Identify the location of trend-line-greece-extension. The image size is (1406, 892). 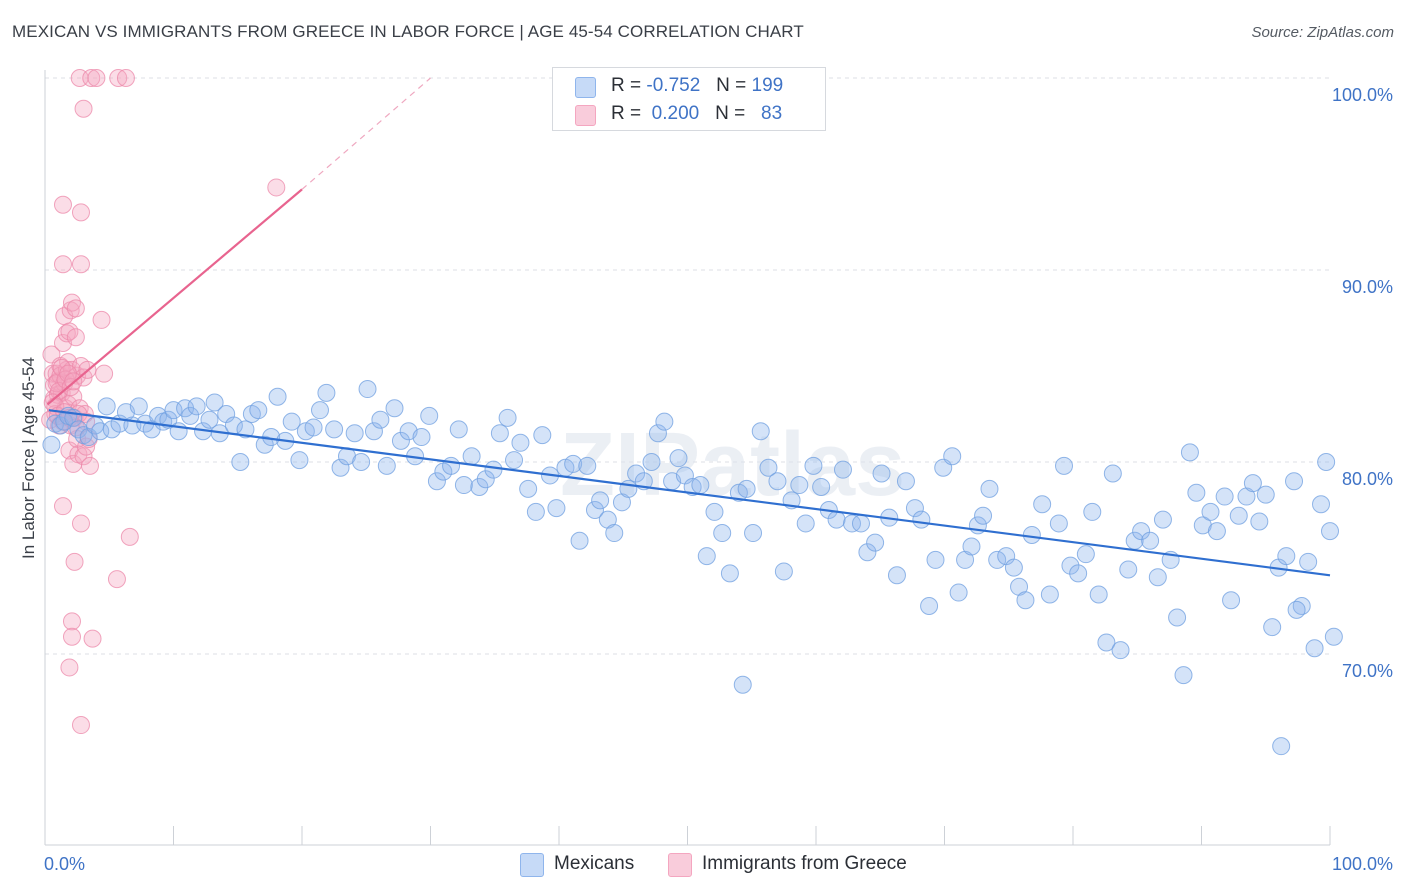
(366, 133).